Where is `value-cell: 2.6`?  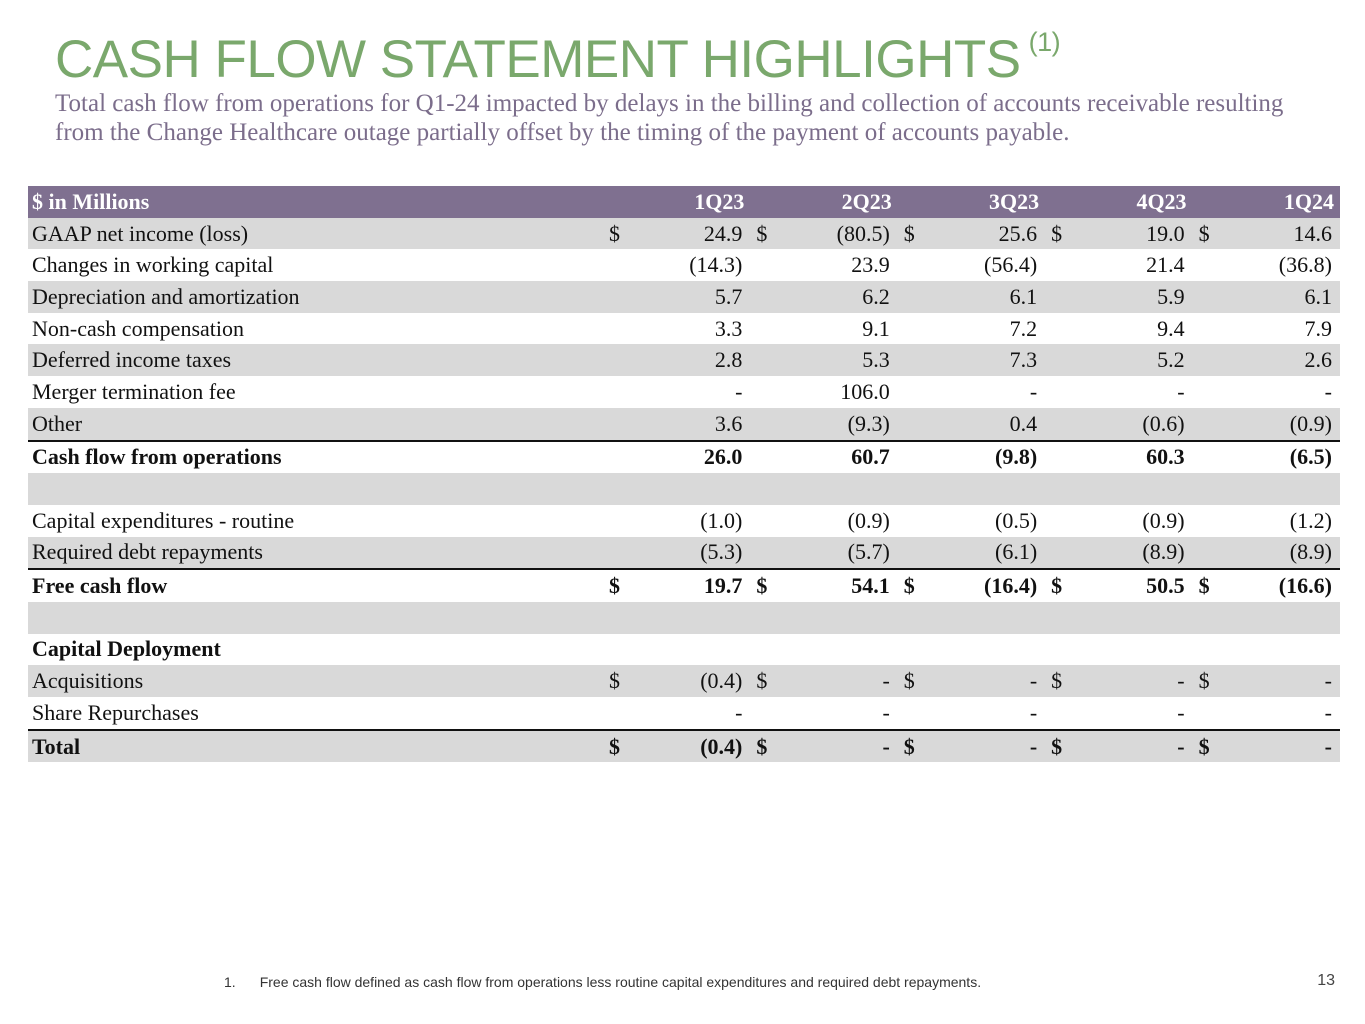 value-cell: 2.6 is located at coordinates (1281, 360).